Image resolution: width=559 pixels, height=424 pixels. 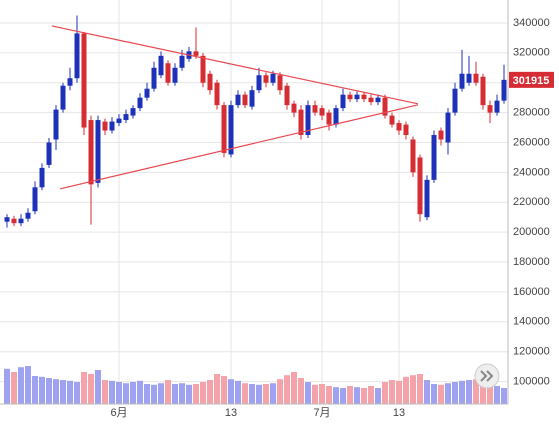 I want to click on scroll-button, so click(x=487, y=376).